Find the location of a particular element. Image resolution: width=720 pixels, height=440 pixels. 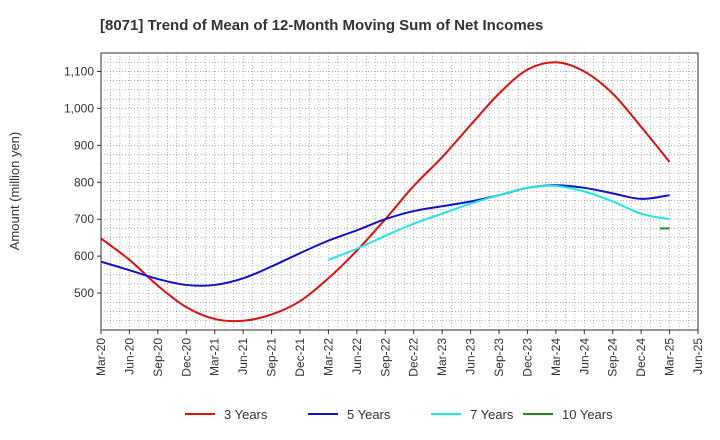

y-tick-label: 500 is located at coordinates (84, 293).